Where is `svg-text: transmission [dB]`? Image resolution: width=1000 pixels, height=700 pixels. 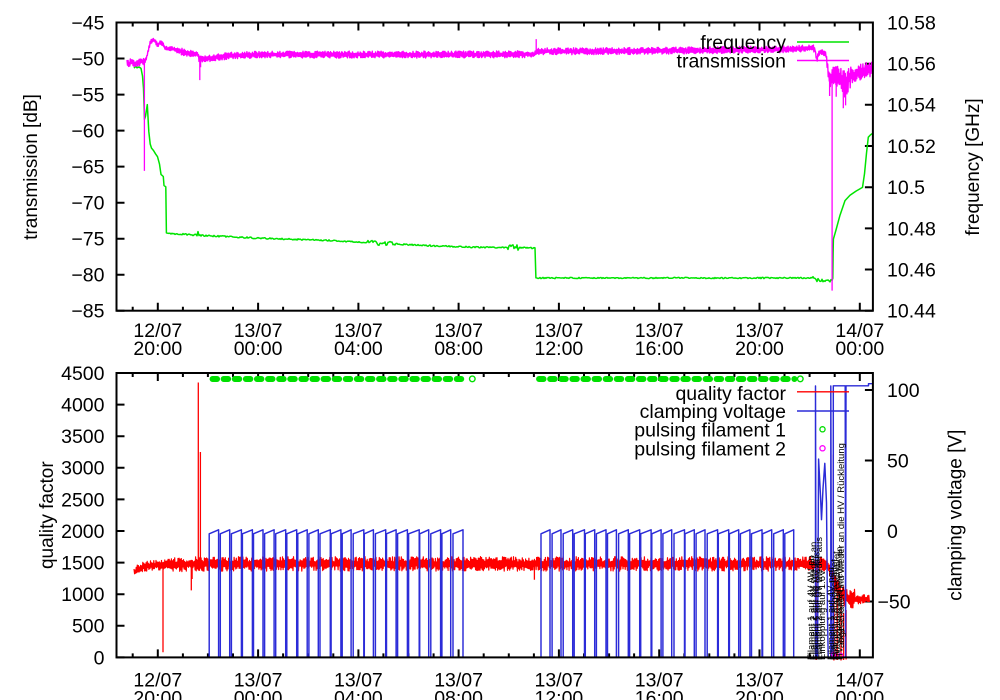
svg-text: transmission [dB] is located at coordinates (31, 167).